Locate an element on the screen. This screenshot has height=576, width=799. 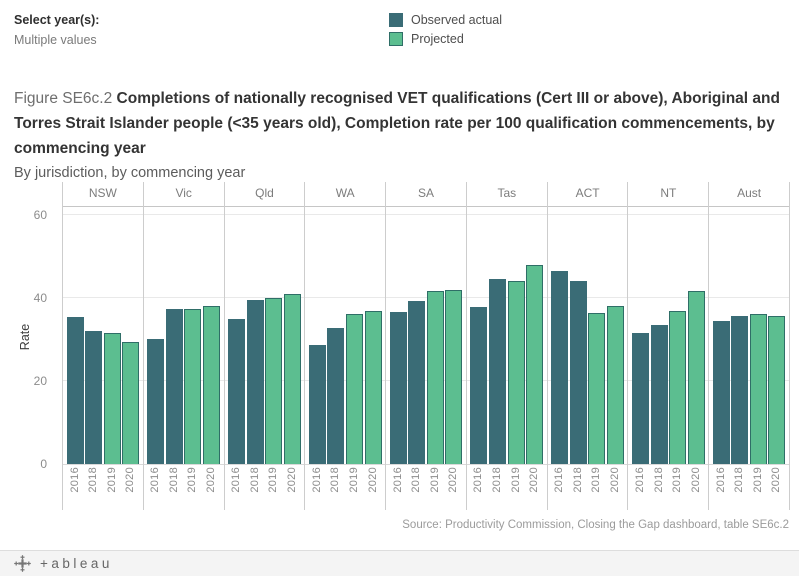
panel-WA: WA 2016 2018 2019 2020 is located at coordinates (346, 346).